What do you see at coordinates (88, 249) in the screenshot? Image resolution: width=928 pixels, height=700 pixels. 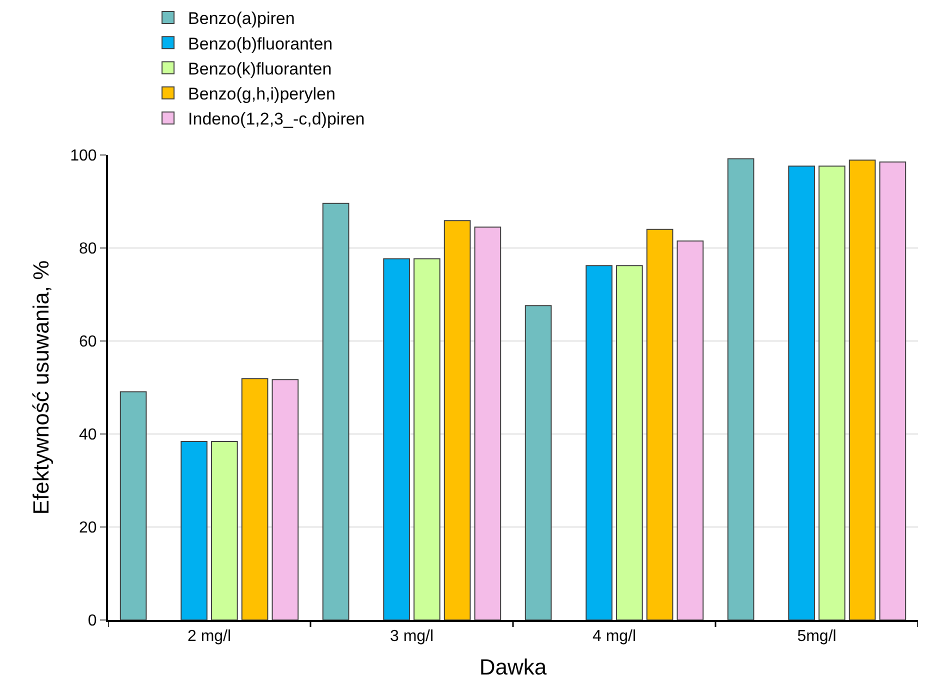 I see `y-tick-label: 80` at bounding box center [88, 249].